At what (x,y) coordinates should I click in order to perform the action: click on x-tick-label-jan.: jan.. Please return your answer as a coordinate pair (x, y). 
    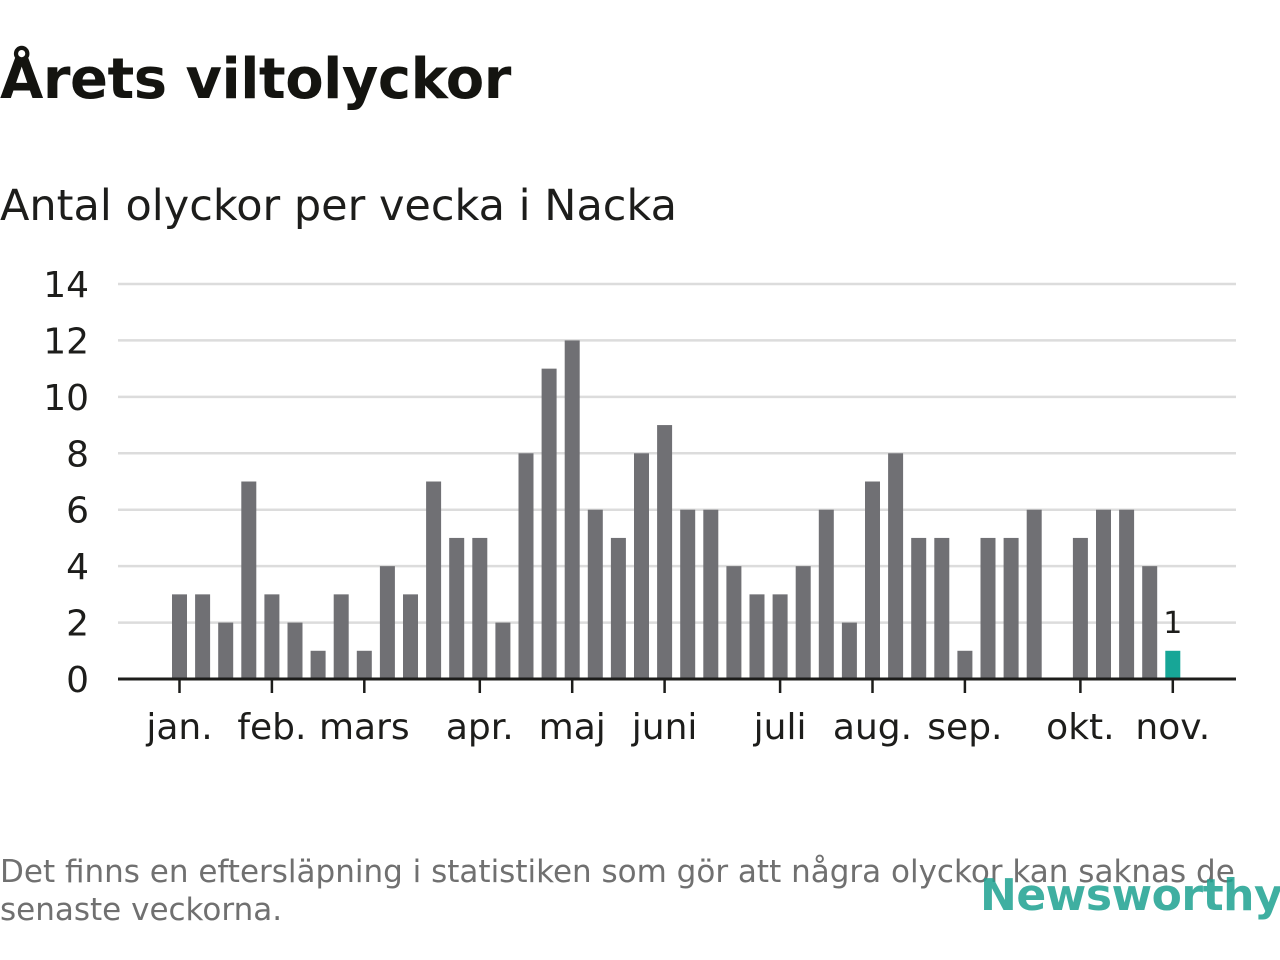
    Looking at the image, I should click on (178, 727).